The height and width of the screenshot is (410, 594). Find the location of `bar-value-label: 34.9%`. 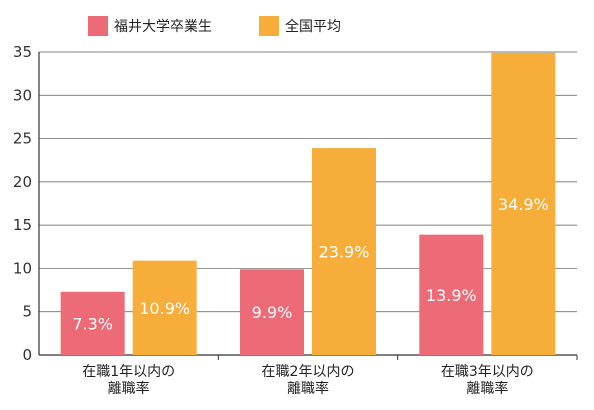

bar-value-label: 34.9% is located at coordinates (523, 204).